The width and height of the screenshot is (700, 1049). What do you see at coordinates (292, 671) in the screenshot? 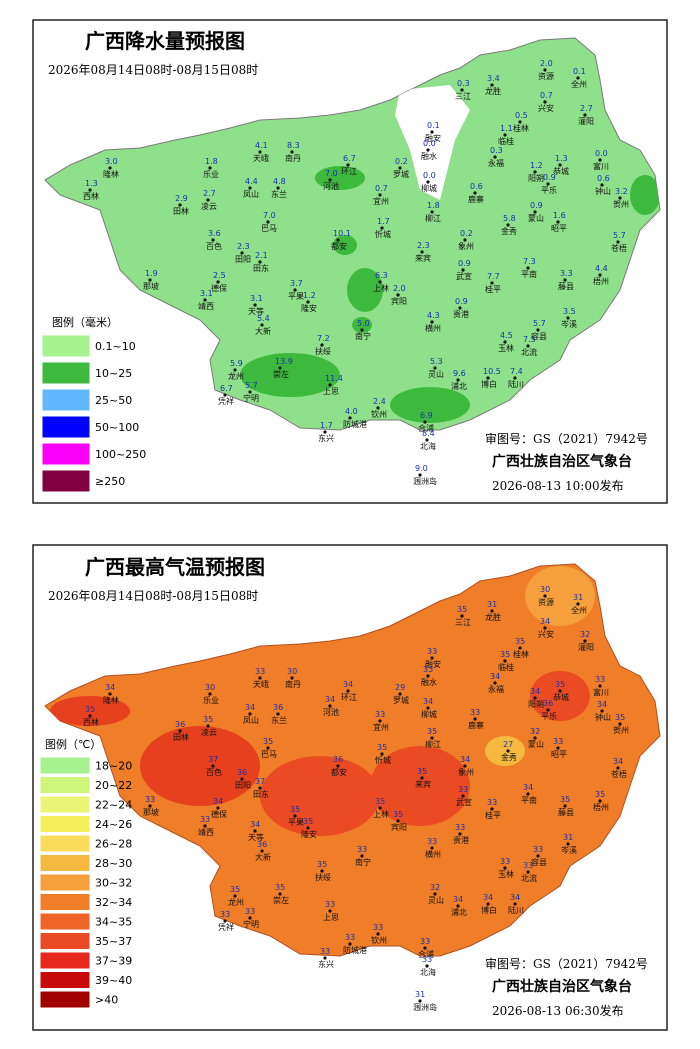
I see `station-value: 30` at bounding box center [292, 671].